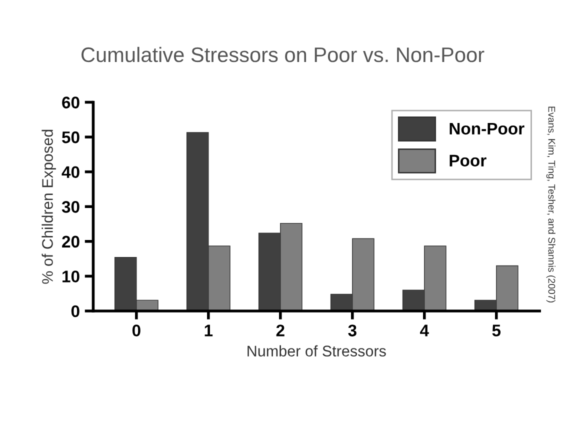 This screenshot has height=426, width=565. What do you see at coordinates (136, 330) in the screenshot?
I see `x-tick-label: 0` at bounding box center [136, 330].